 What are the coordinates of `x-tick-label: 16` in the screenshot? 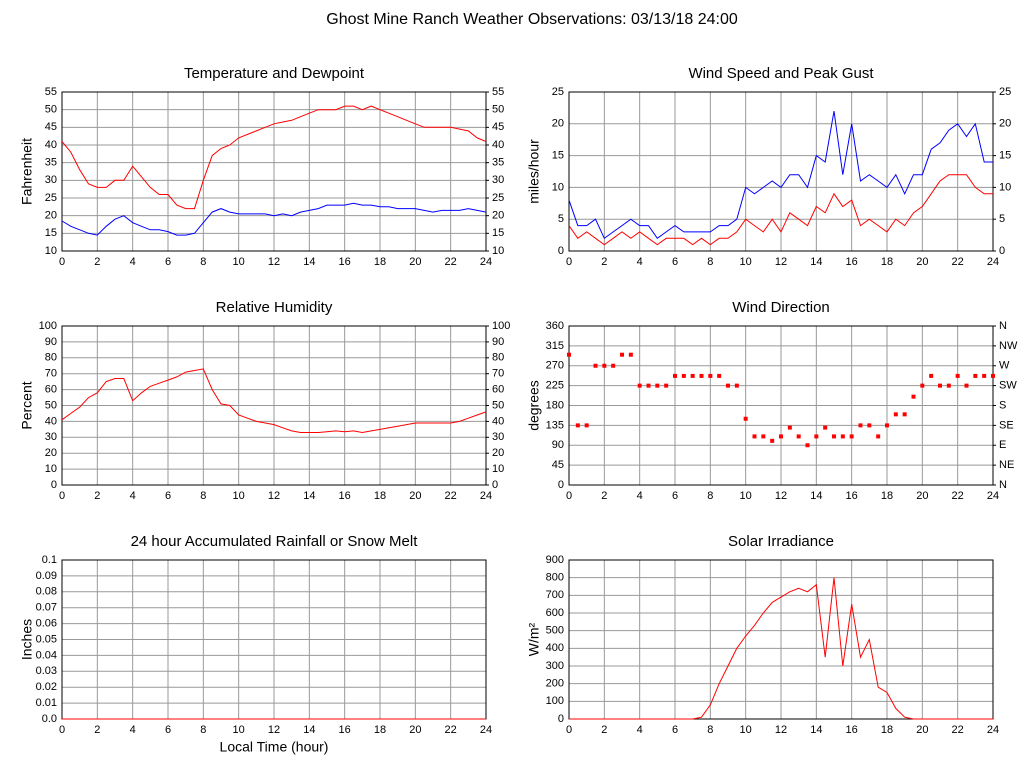 It's located at (852, 262).